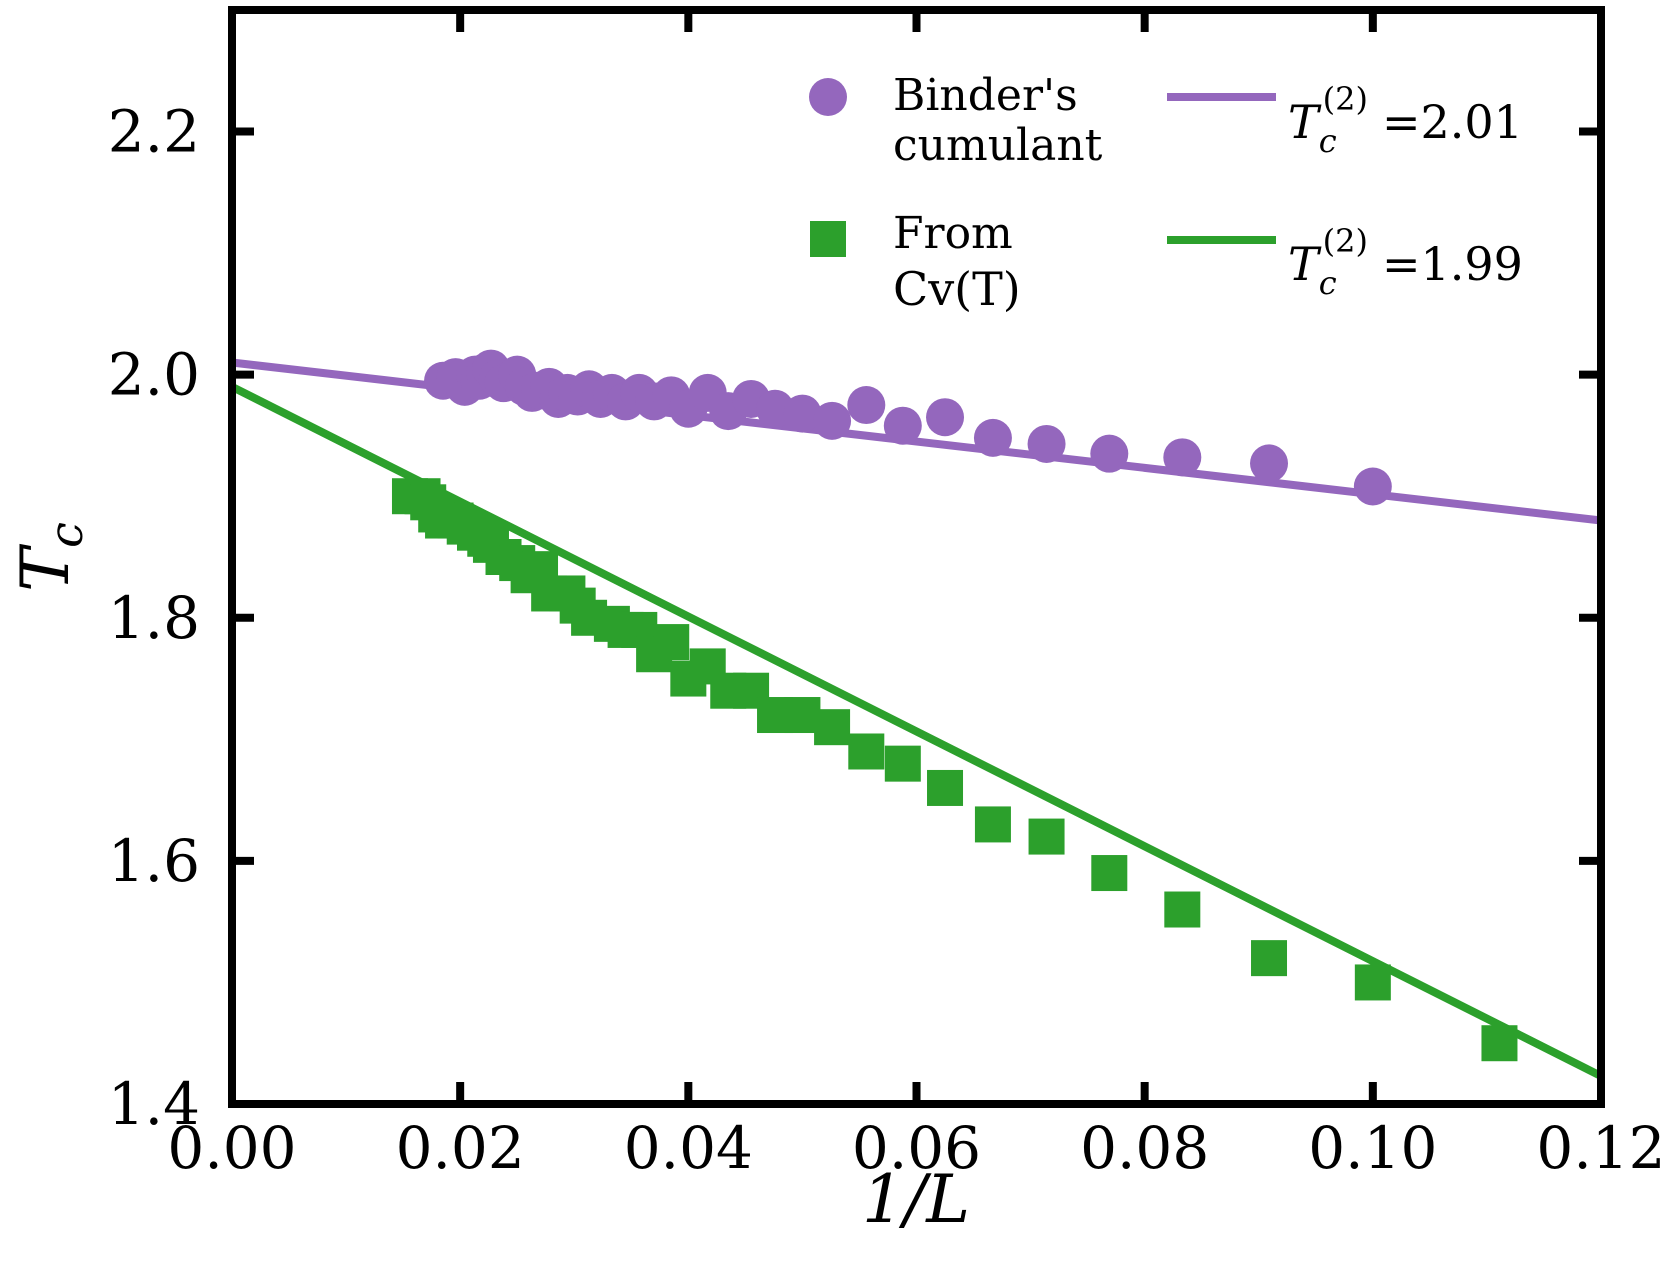 Image resolution: width=1661 pixels, height=1276 pixels. I want to click on y-tick-label-3: 2.0, so click(154, 375).